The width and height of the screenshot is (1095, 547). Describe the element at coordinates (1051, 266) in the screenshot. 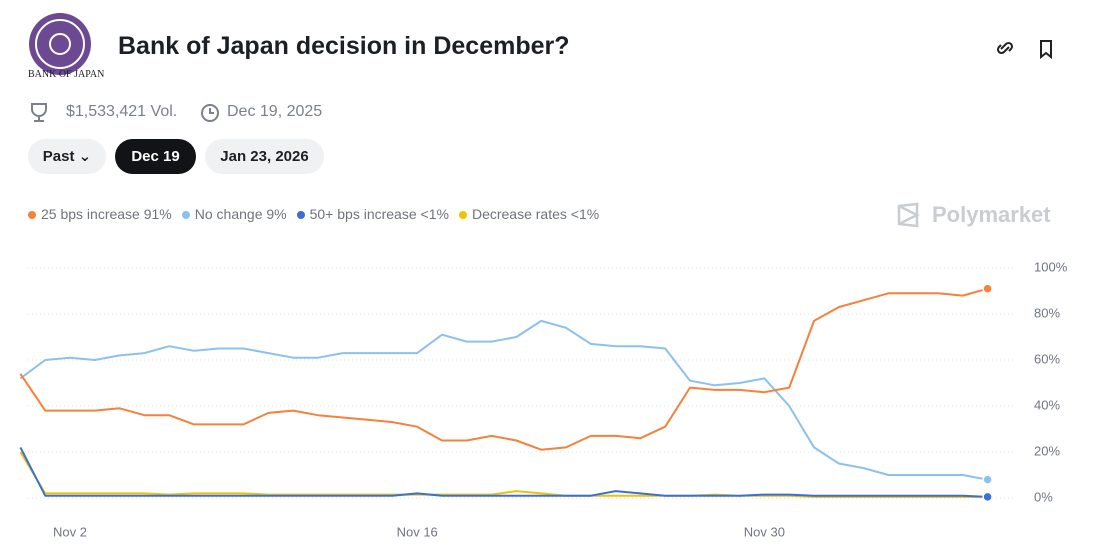

I see `y-tick-label: 100%` at that location.